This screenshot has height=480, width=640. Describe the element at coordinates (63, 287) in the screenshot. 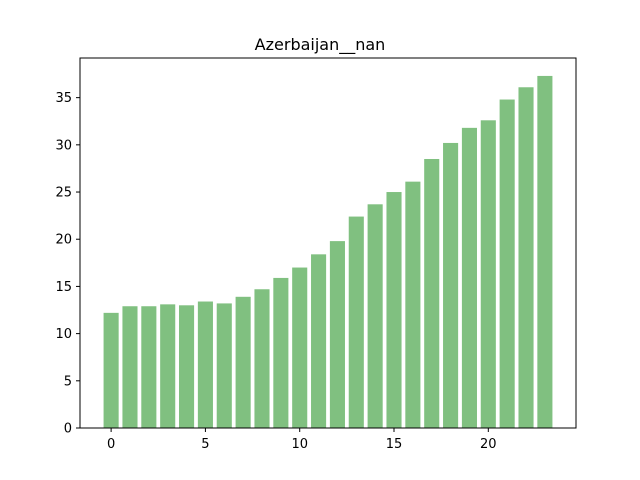

I see `y-tick-label-15: 15` at that location.